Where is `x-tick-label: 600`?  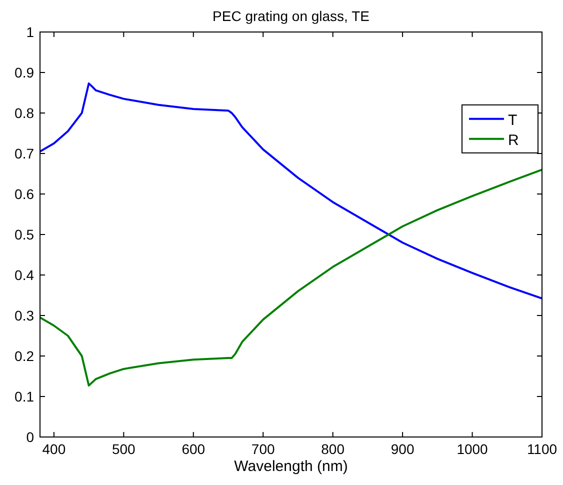 x-tick-label: 600 is located at coordinates (194, 449).